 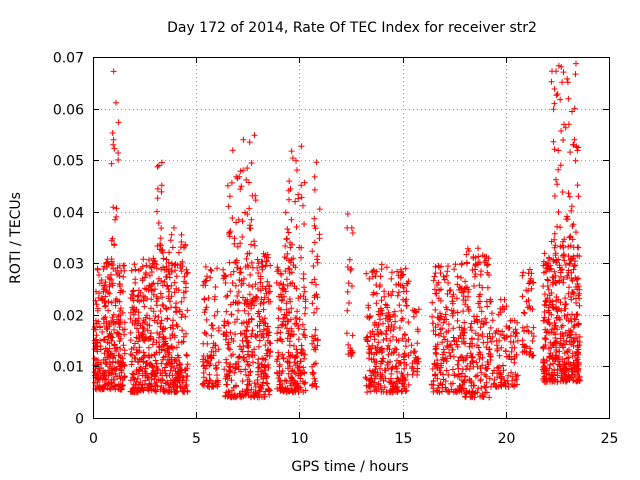 What do you see at coordinates (353, 439) in the screenshot?
I see `x-tick-labels: 0 5 10 15 20 25` at bounding box center [353, 439].